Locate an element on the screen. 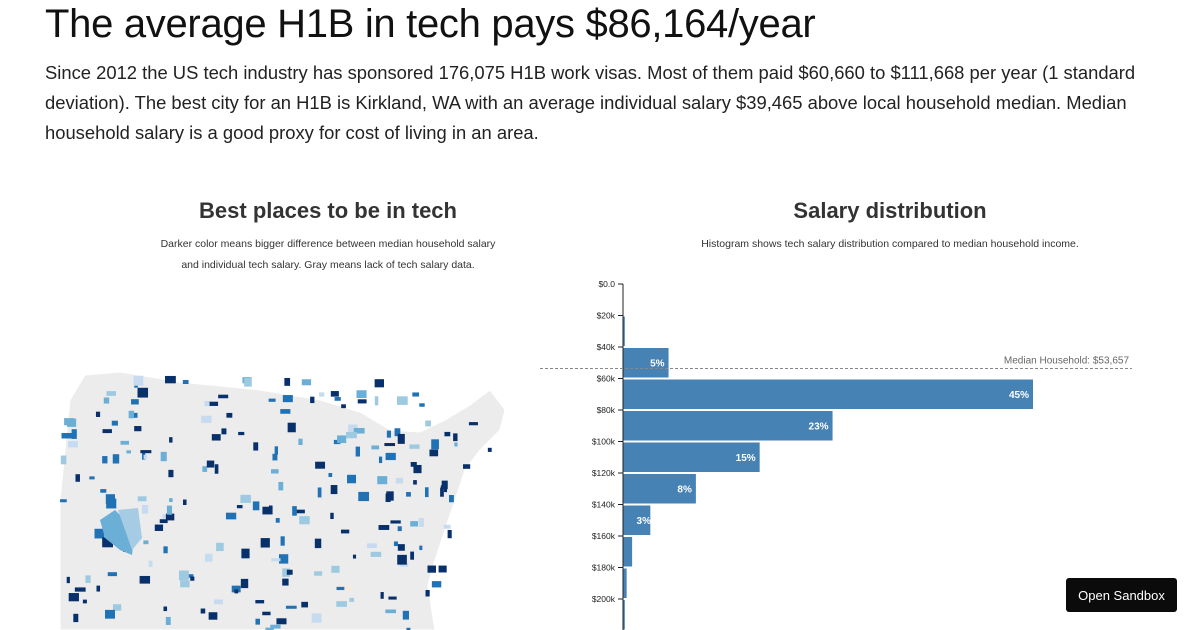 The image size is (1200, 630). open-sandbox-button: Open Sandbox is located at coordinates (1121, 595).